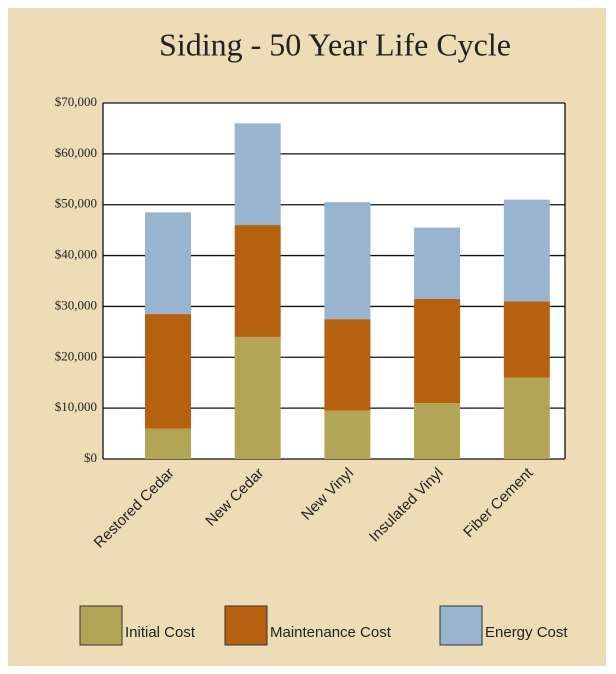 Image resolution: width=616 pixels, height=674 pixels. I want to click on y-tick-label: $10,000, so click(76, 406).